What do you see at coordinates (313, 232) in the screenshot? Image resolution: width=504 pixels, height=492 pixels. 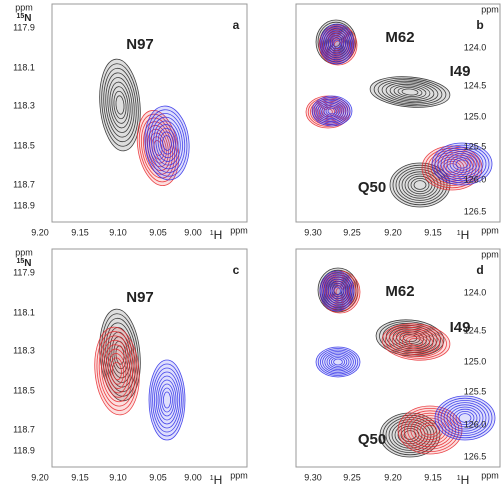 I see `x-tick-label: 9.30` at bounding box center [313, 232].